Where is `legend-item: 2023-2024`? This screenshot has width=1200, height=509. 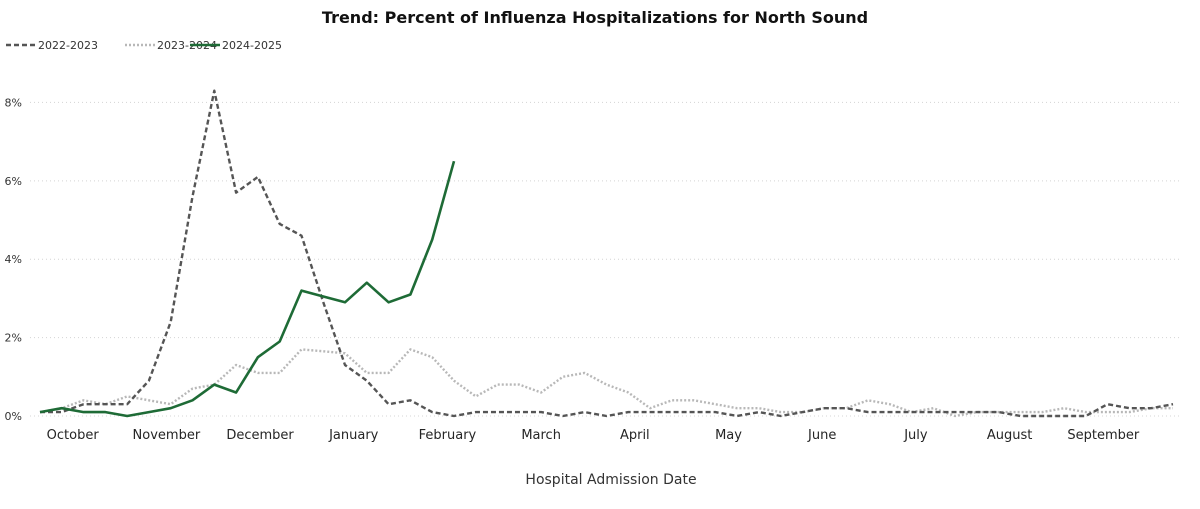
legend-item: 2023-2024 is located at coordinates (171, 45).